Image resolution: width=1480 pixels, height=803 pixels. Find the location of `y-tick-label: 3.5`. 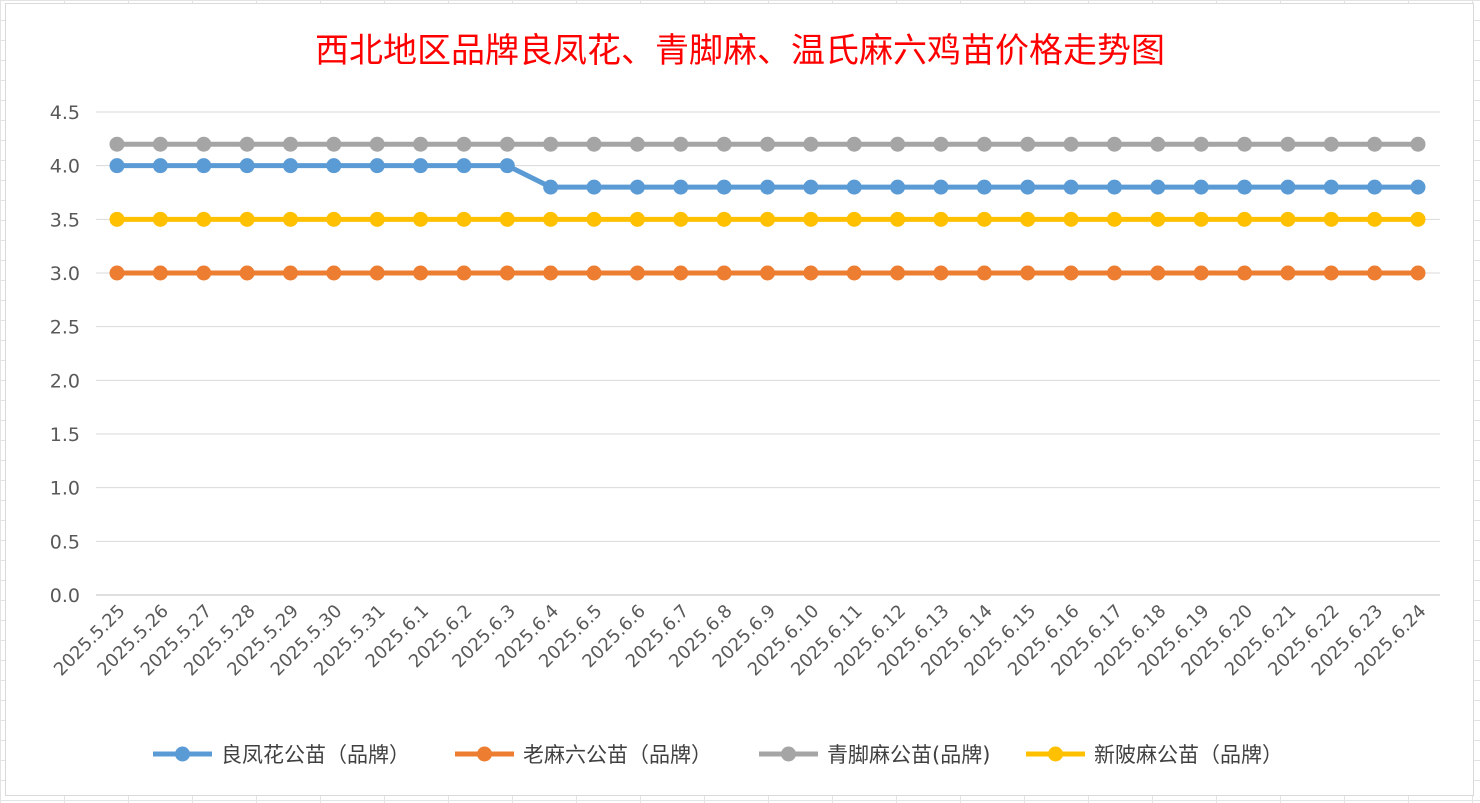

y-tick-label: 3.5 is located at coordinates (65, 220).